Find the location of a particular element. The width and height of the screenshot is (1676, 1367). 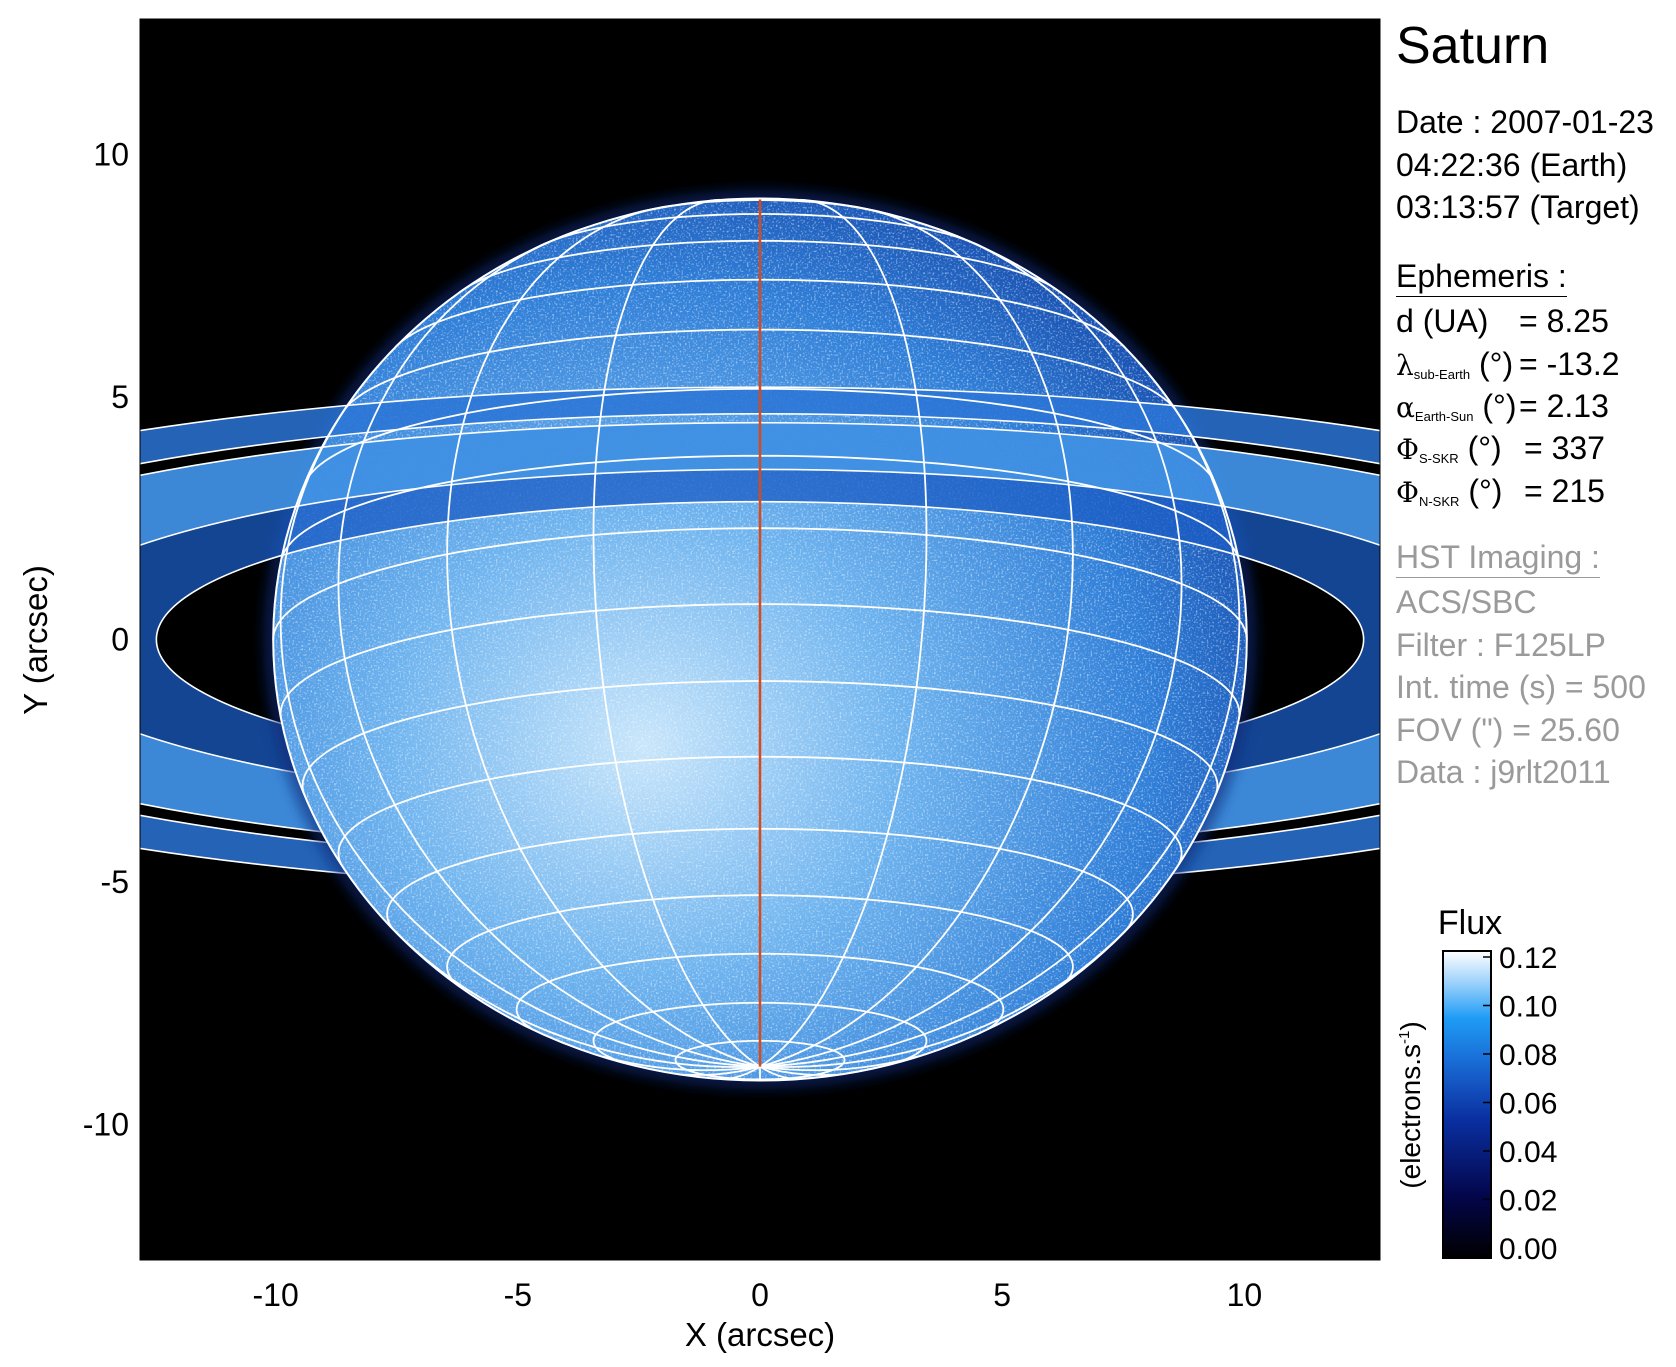

imaging-header: HST Imaging : is located at coordinates (1498, 559).